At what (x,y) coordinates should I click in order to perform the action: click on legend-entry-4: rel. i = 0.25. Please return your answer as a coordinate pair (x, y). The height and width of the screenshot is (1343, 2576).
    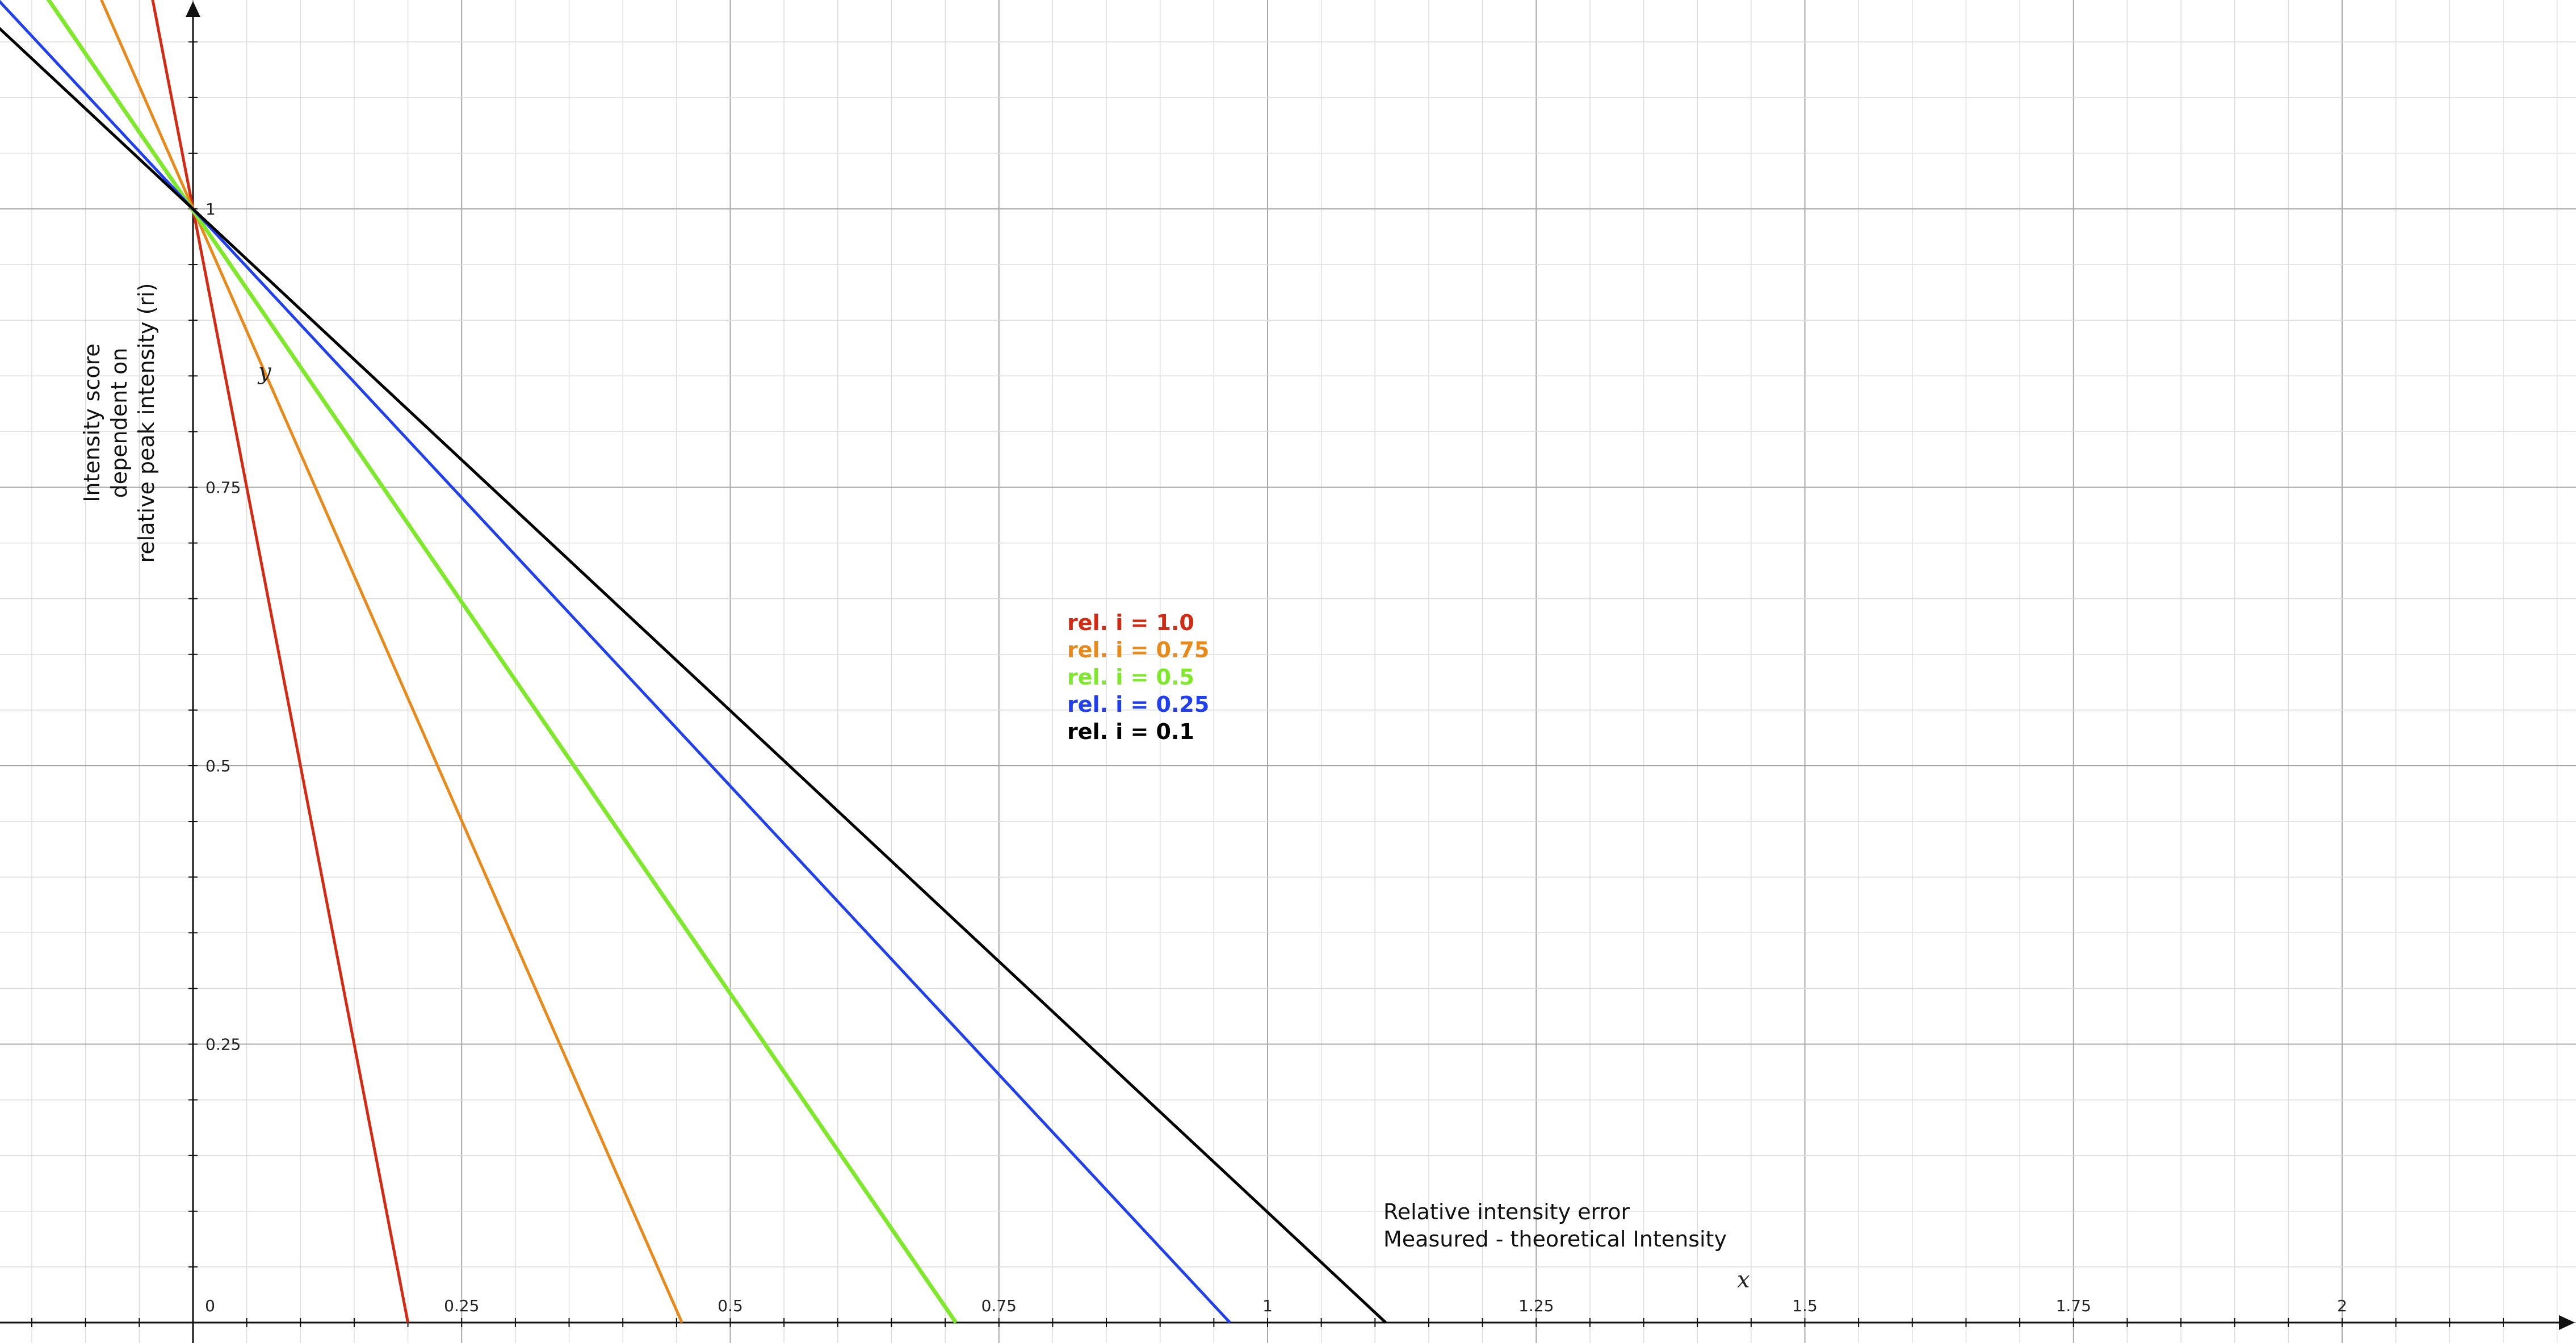
    Looking at the image, I should click on (1138, 704).